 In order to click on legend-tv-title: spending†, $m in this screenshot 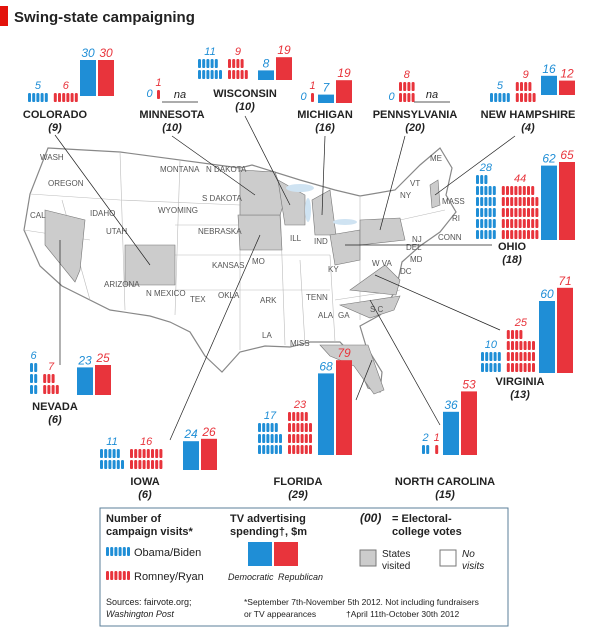, I will do `click(268, 532)`.